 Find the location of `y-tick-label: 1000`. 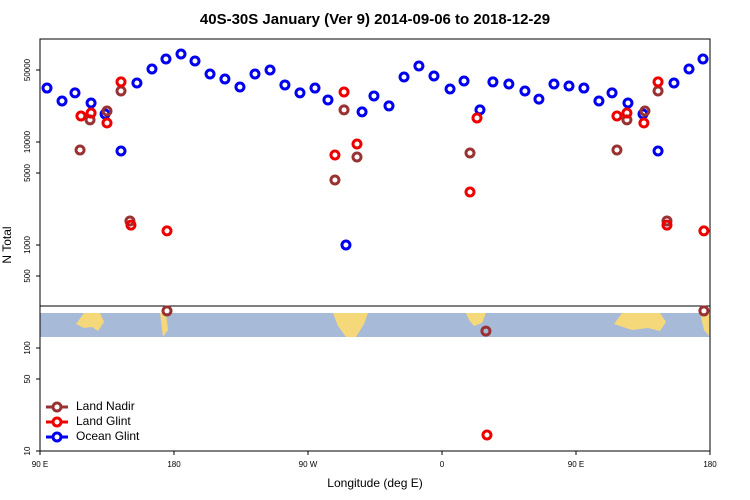

y-tick-label: 1000 is located at coordinates (27, 245).